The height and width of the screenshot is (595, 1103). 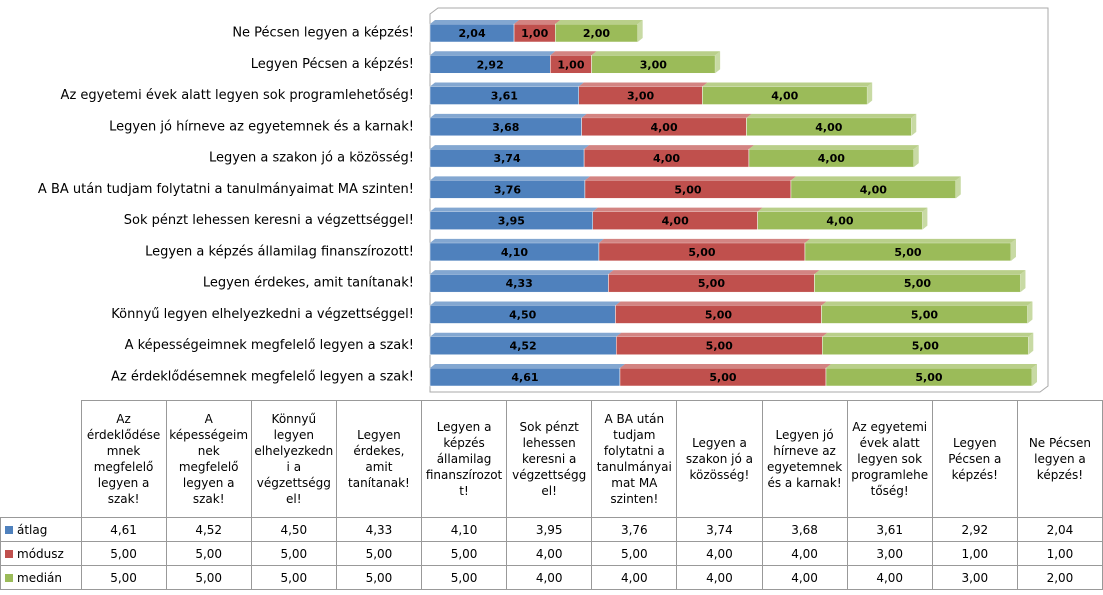 What do you see at coordinates (889, 553) in the screenshot?
I see `table-cell: 3,00` at bounding box center [889, 553].